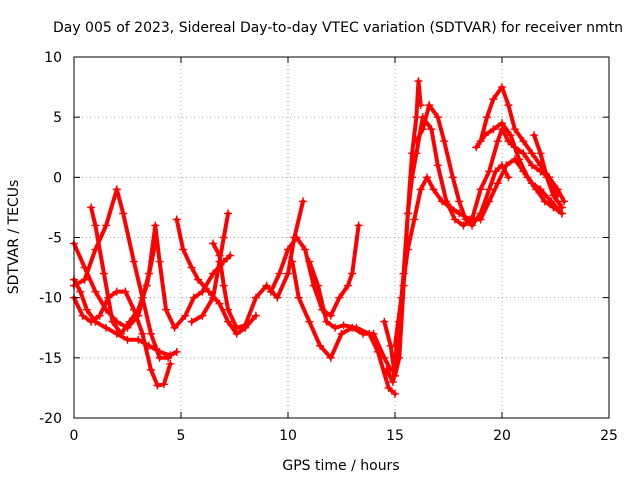 The width and height of the screenshot is (640, 480). What do you see at coordinates (402, 228) in the screenshot?
I see `series-sat-l` at bounding box center [402, 228].